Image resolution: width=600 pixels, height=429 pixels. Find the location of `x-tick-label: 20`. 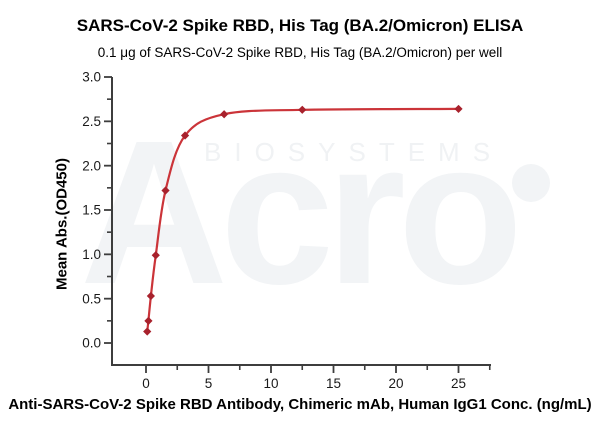

x-tick-label: 20 is located at coordinates (395, 383).